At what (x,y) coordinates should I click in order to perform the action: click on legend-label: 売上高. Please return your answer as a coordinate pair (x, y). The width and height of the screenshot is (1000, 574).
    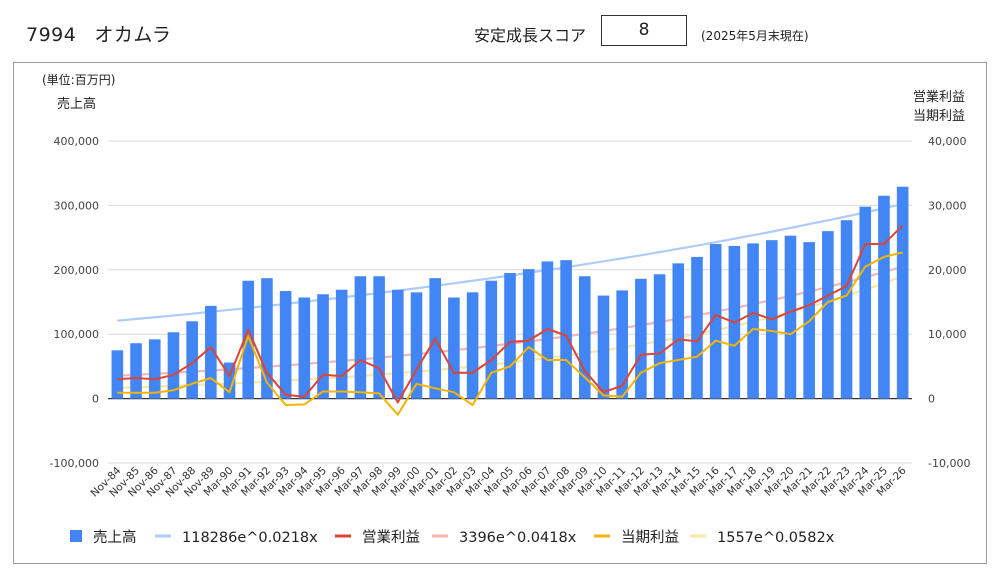
    Looking at the image, I should click on (115, 537).